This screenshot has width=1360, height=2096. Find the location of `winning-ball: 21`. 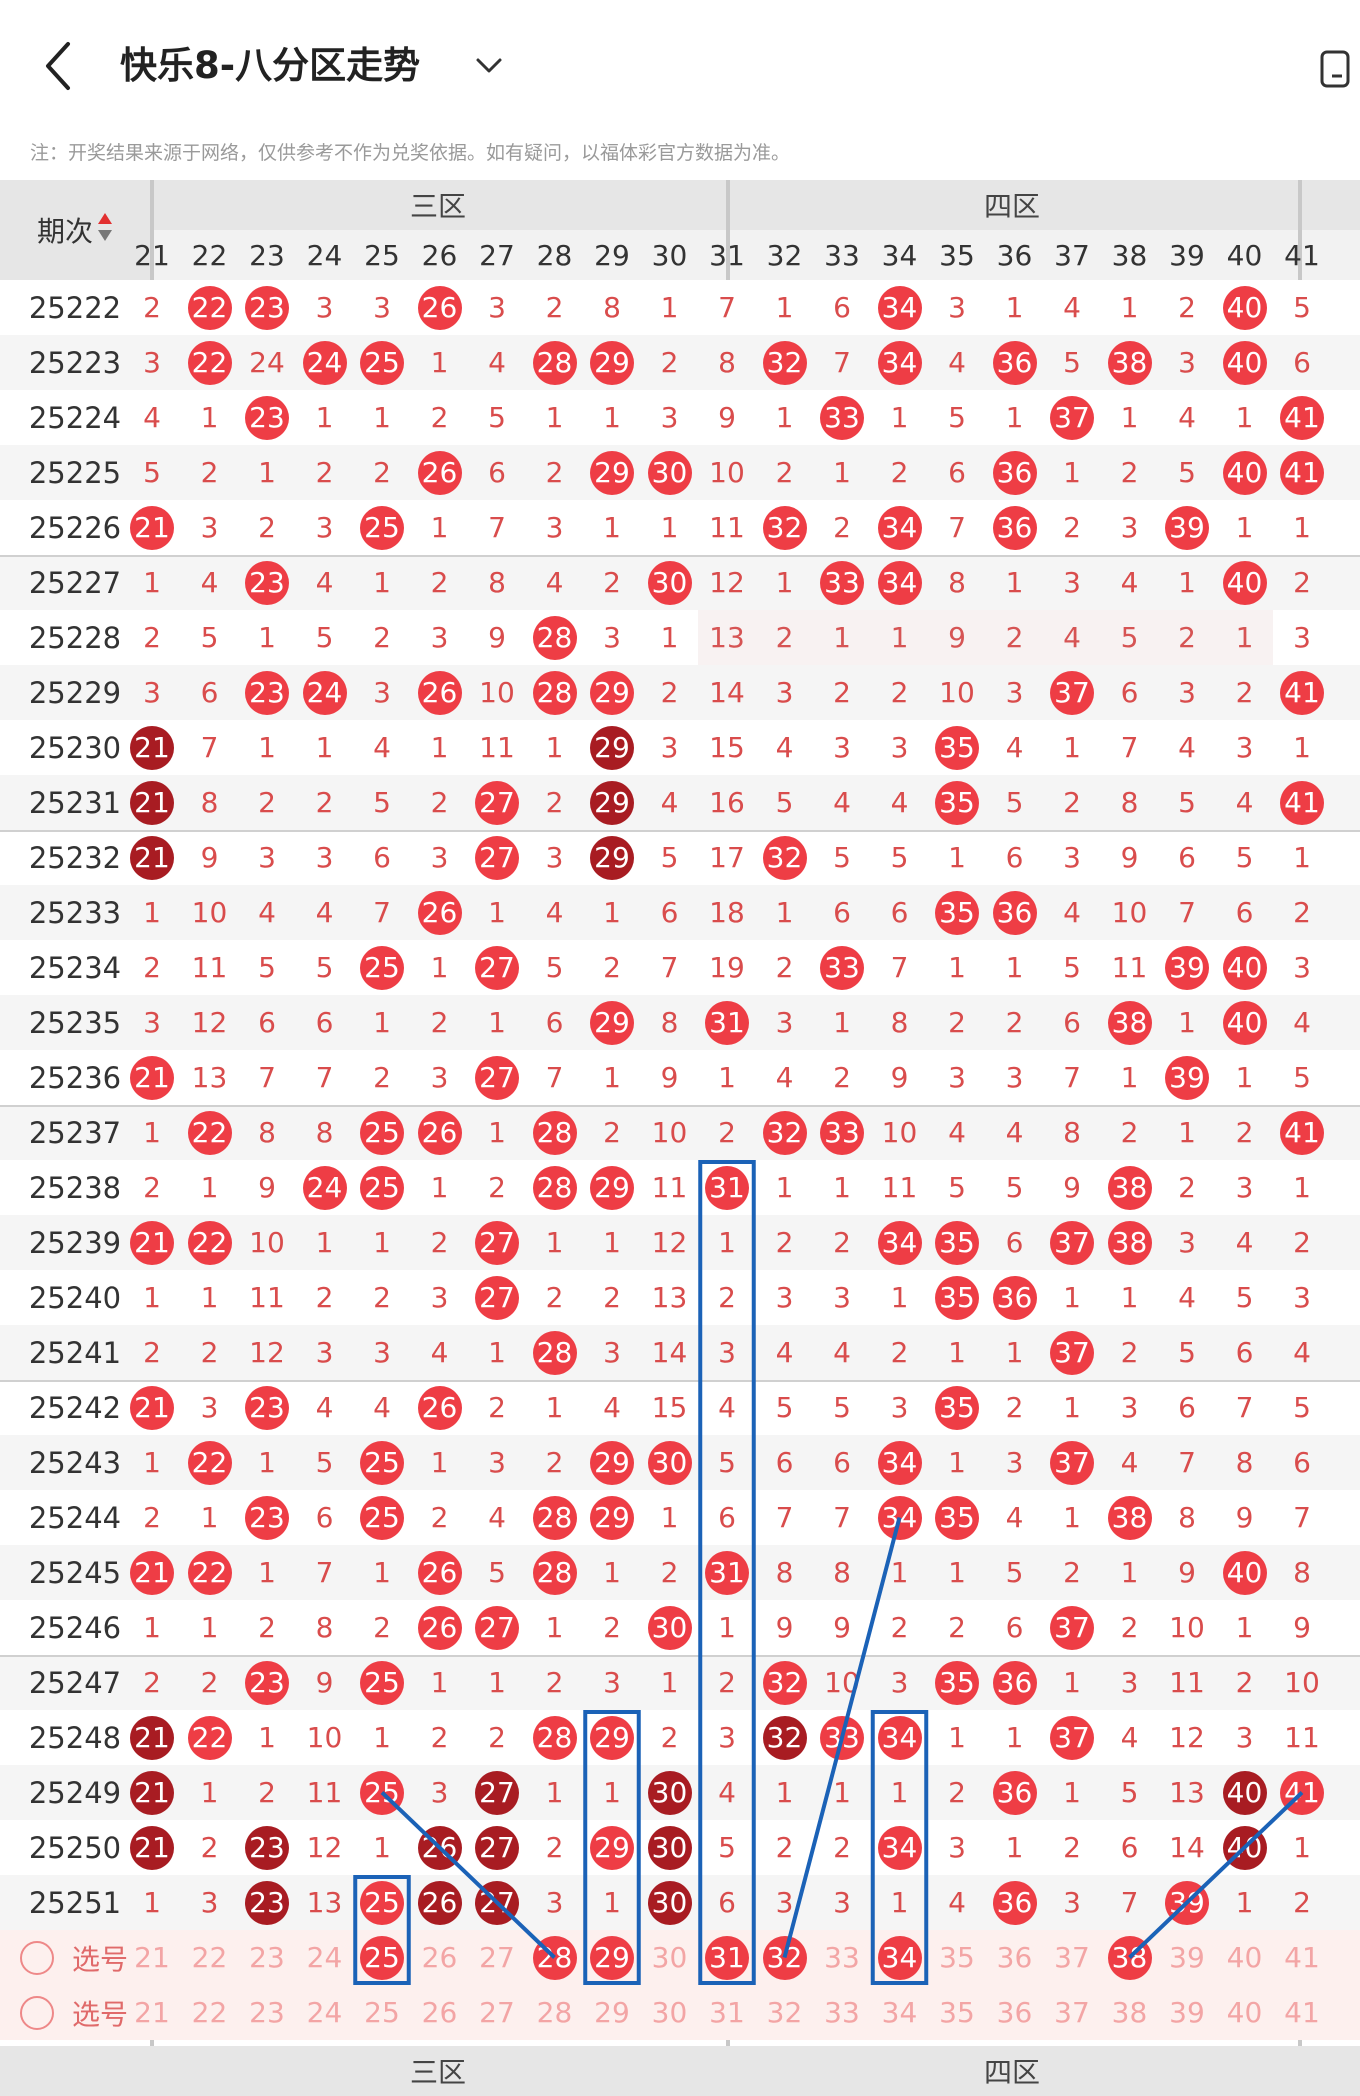

winning-ball: 21 is located at coordinates (152, 1407).